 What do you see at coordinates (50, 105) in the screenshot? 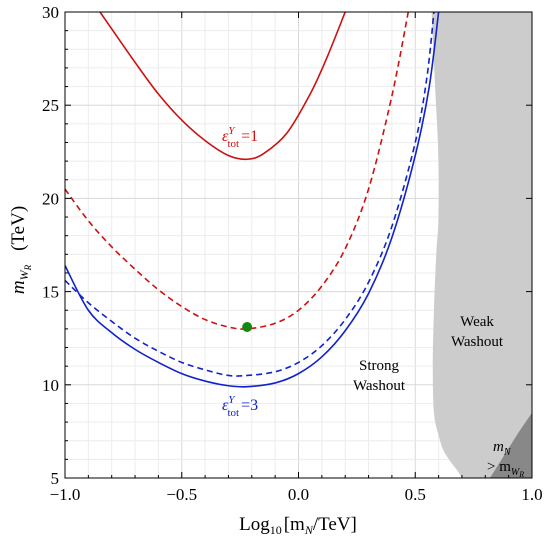
I see `y-tick-label: 25` at bounding box center [50, 105].